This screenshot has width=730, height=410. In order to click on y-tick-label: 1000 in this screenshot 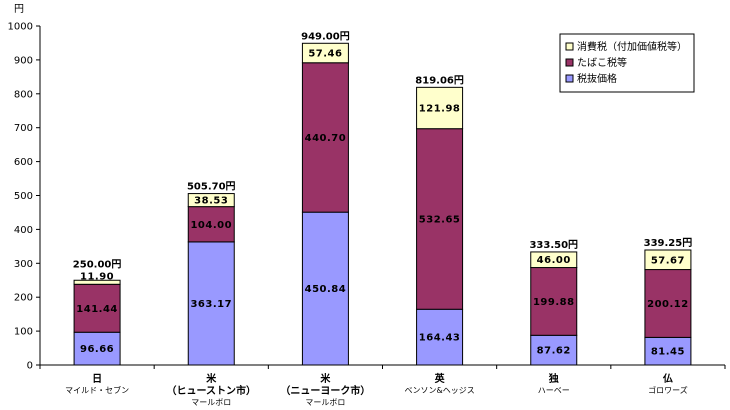, I will do `click(20, 27)`.